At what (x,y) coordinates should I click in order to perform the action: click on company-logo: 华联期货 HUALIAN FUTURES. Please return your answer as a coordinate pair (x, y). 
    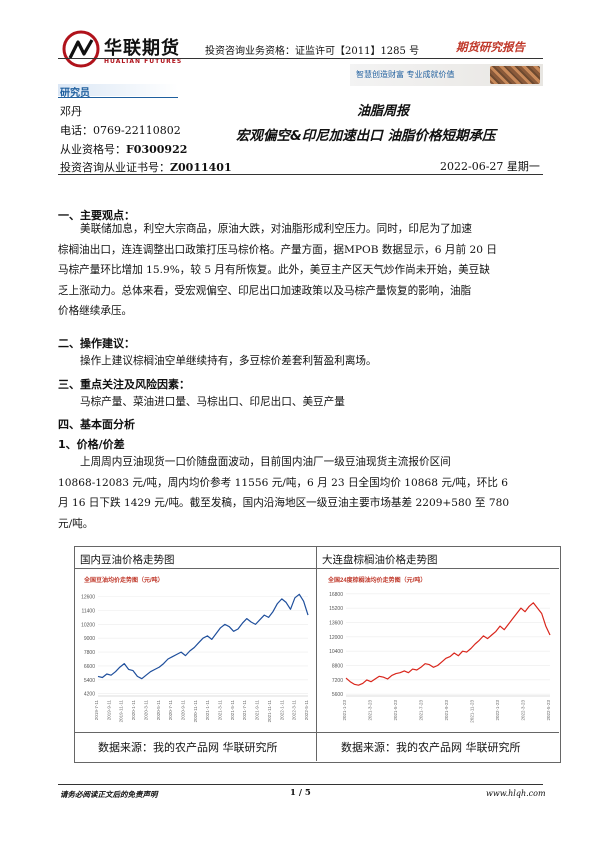
    Looking at the image, I should click on (122, 52).